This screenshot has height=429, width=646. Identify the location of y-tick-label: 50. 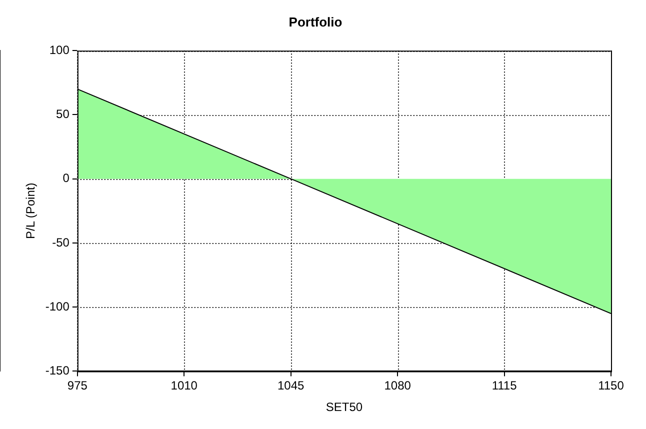
(63, 114).